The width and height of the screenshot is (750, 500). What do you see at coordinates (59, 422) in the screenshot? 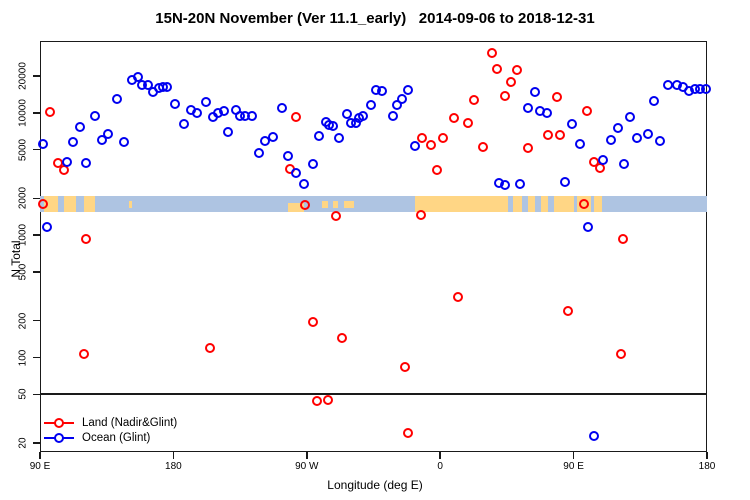
I see `land-series-marker-icon` at bounding box center [59, 422].